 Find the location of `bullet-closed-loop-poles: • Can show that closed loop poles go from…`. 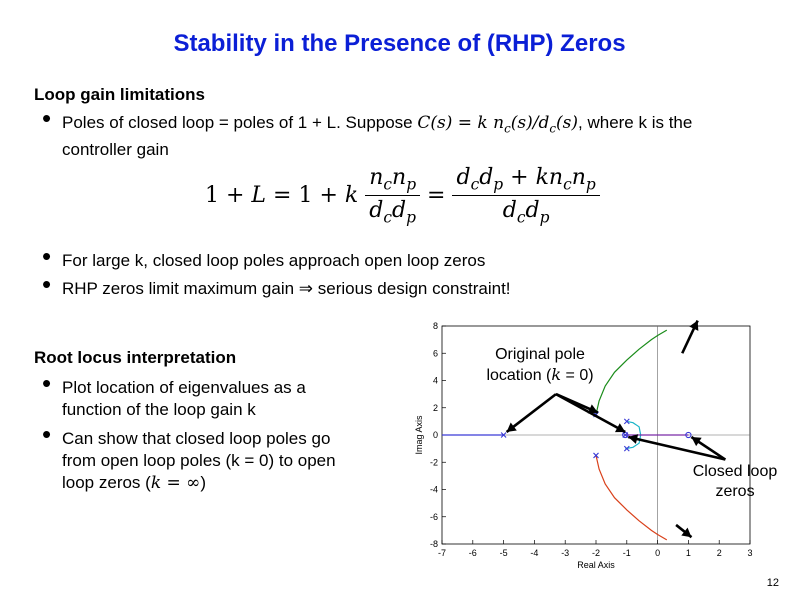

bullet-closed-loop-poles: • Can show that closed loop poles go from… is located at coordinates (189, 456).